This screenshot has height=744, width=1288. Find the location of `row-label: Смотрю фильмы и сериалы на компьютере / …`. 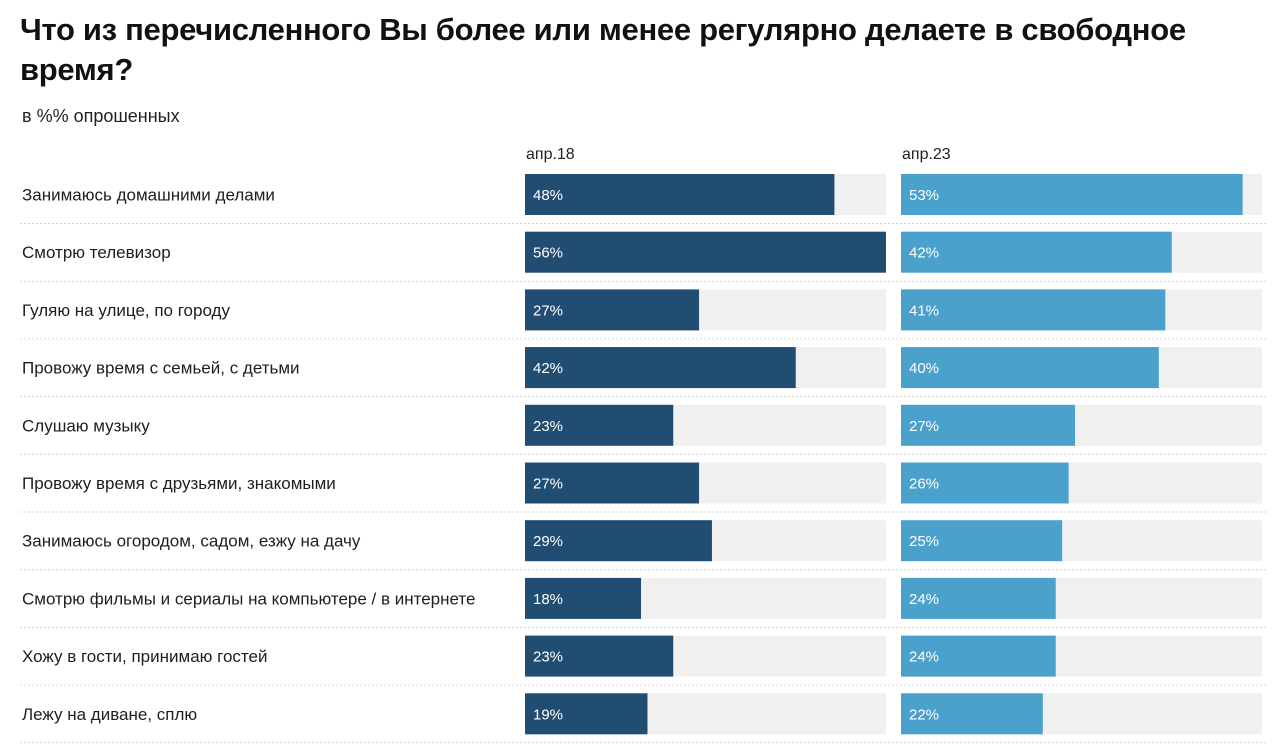

row-label: Смотрю фильмы и сериалы на компьютере / … is located at coordinates (248, 598).